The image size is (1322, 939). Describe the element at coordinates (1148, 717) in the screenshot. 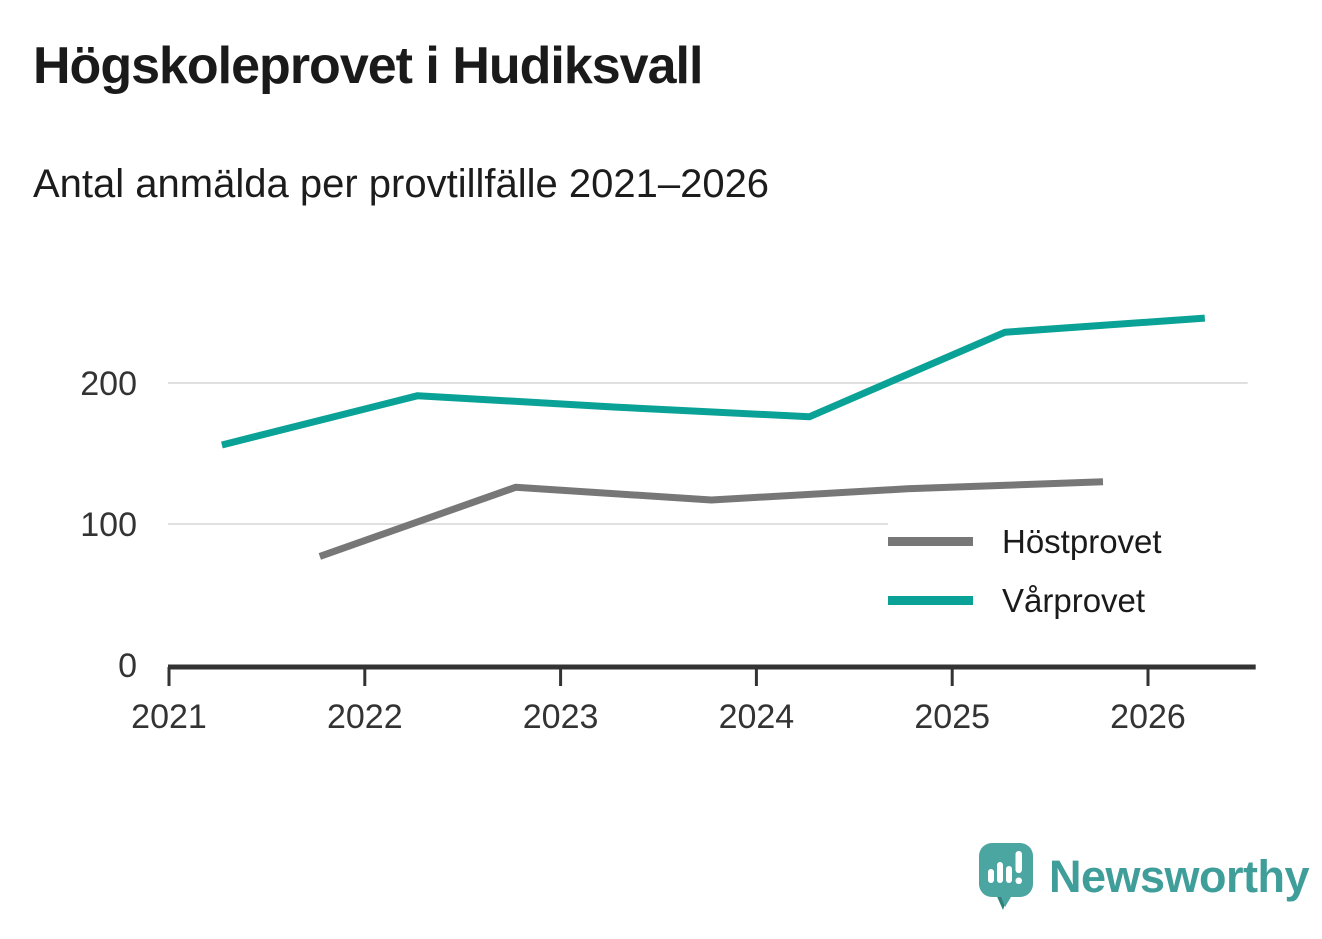

I see `x-tick-label: 2026` at that location.